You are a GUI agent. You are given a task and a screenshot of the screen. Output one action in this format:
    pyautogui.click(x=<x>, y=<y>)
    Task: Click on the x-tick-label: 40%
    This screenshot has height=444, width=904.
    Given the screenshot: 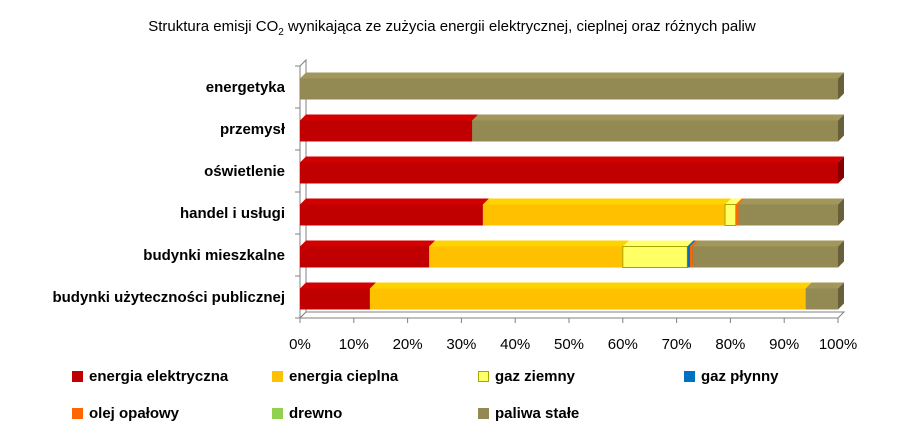 What is the action you would take?
    pyautogui.click(x=515, y=344)
    